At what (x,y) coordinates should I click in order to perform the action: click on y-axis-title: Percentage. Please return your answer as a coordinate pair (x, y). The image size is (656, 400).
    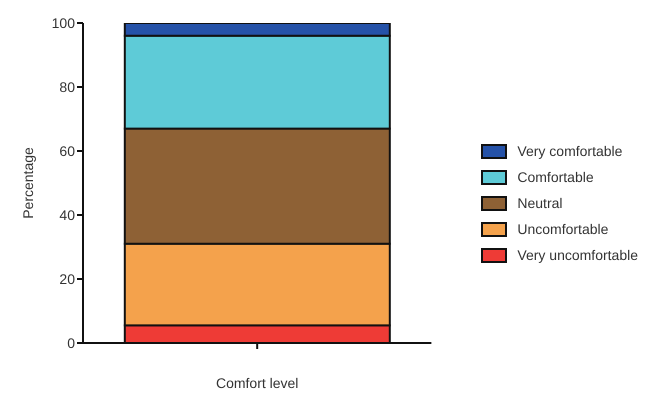
    Looking at the image, I should click on (28, 182).